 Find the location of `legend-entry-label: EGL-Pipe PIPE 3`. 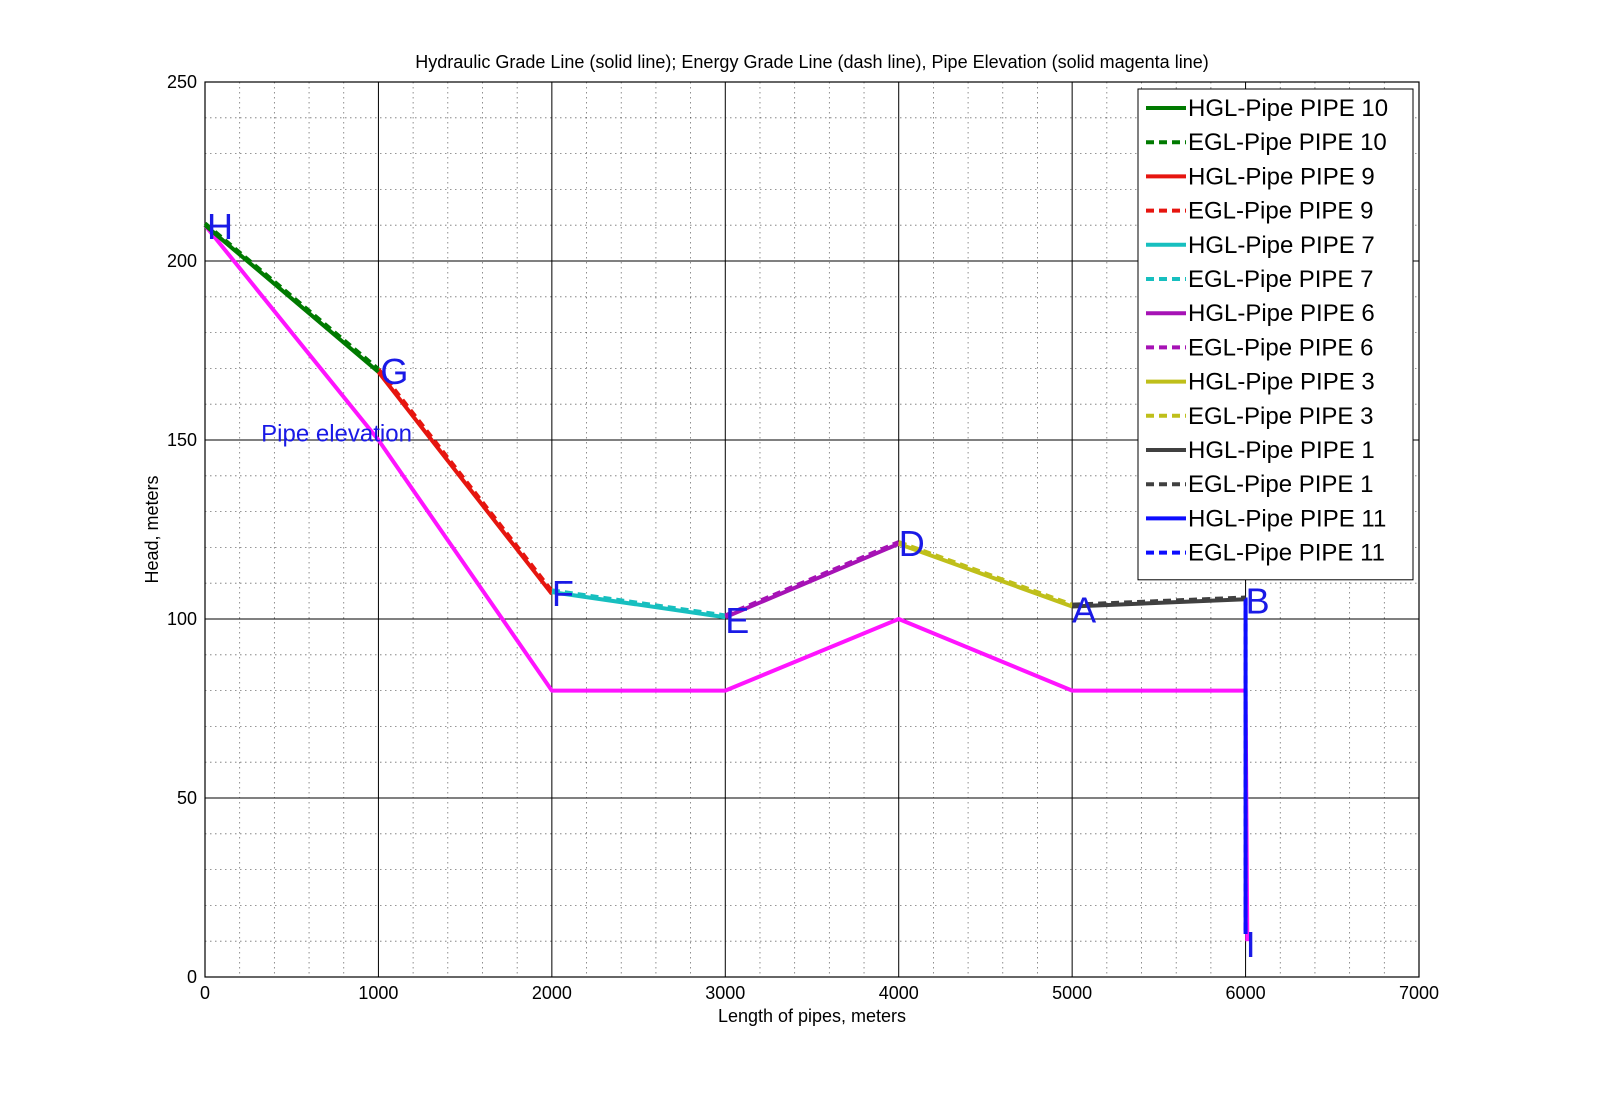

legend-entry-label: EGL-Pipe PIPE 3 is located at coordinates (1280, 416).